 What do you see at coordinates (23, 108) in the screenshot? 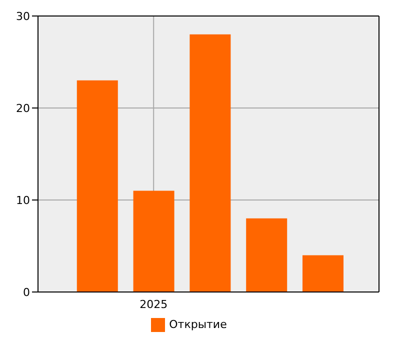
I see `y-tick-label: 20` at bounding box center [23, 108].